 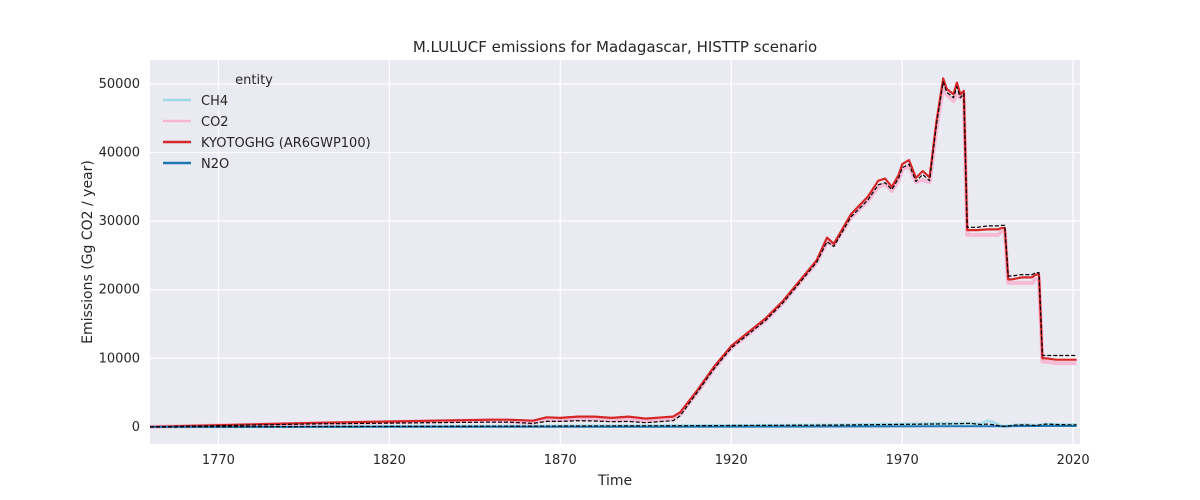 I want to click on x-tick-label: 1870, so click(x=560, y=460).